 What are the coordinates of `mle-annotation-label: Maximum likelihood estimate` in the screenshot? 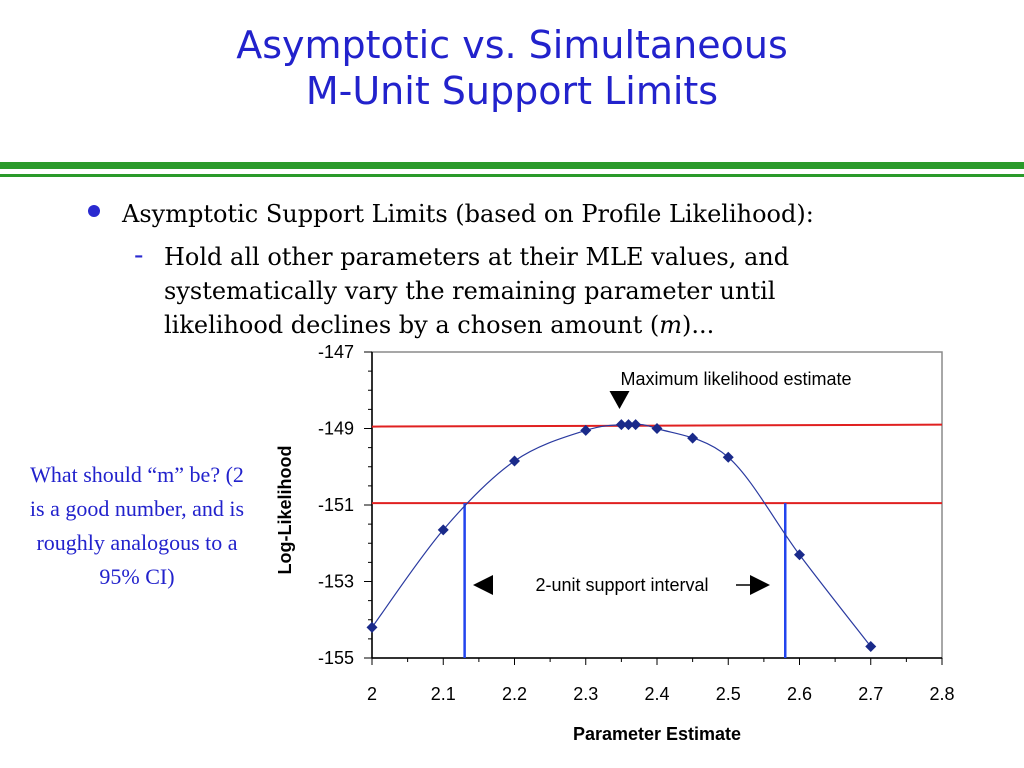 It's located at (735, 379).